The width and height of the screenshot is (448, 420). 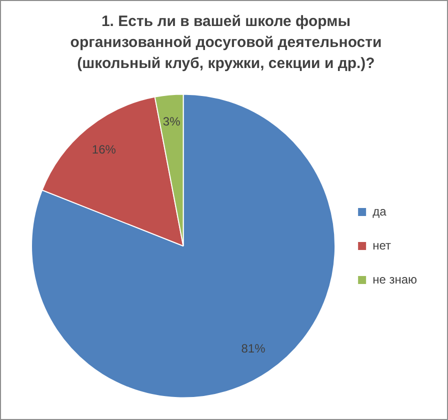 What do you see at coordinates (226, 43) in the screenshot?
I see `chart-title: 1. Есть ли в вашей школе формы организованной досуговой деятельности (школьный клуб, кружки, секции и др.)?` at bounding box center [226, 43].